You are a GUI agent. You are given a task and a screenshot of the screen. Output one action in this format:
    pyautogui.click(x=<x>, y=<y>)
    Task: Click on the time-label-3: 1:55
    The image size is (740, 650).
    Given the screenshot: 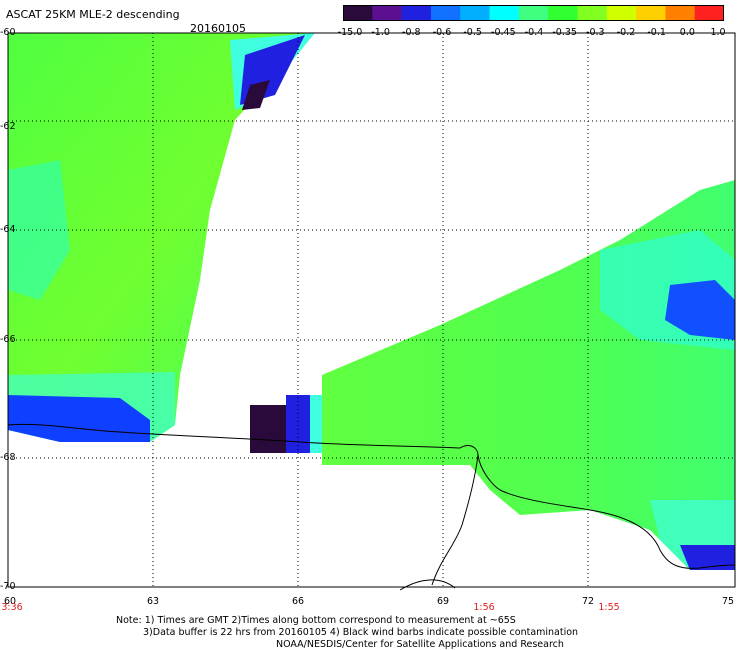 What is the action you would take?
    pyautogui.click(x=609, y=607)
    